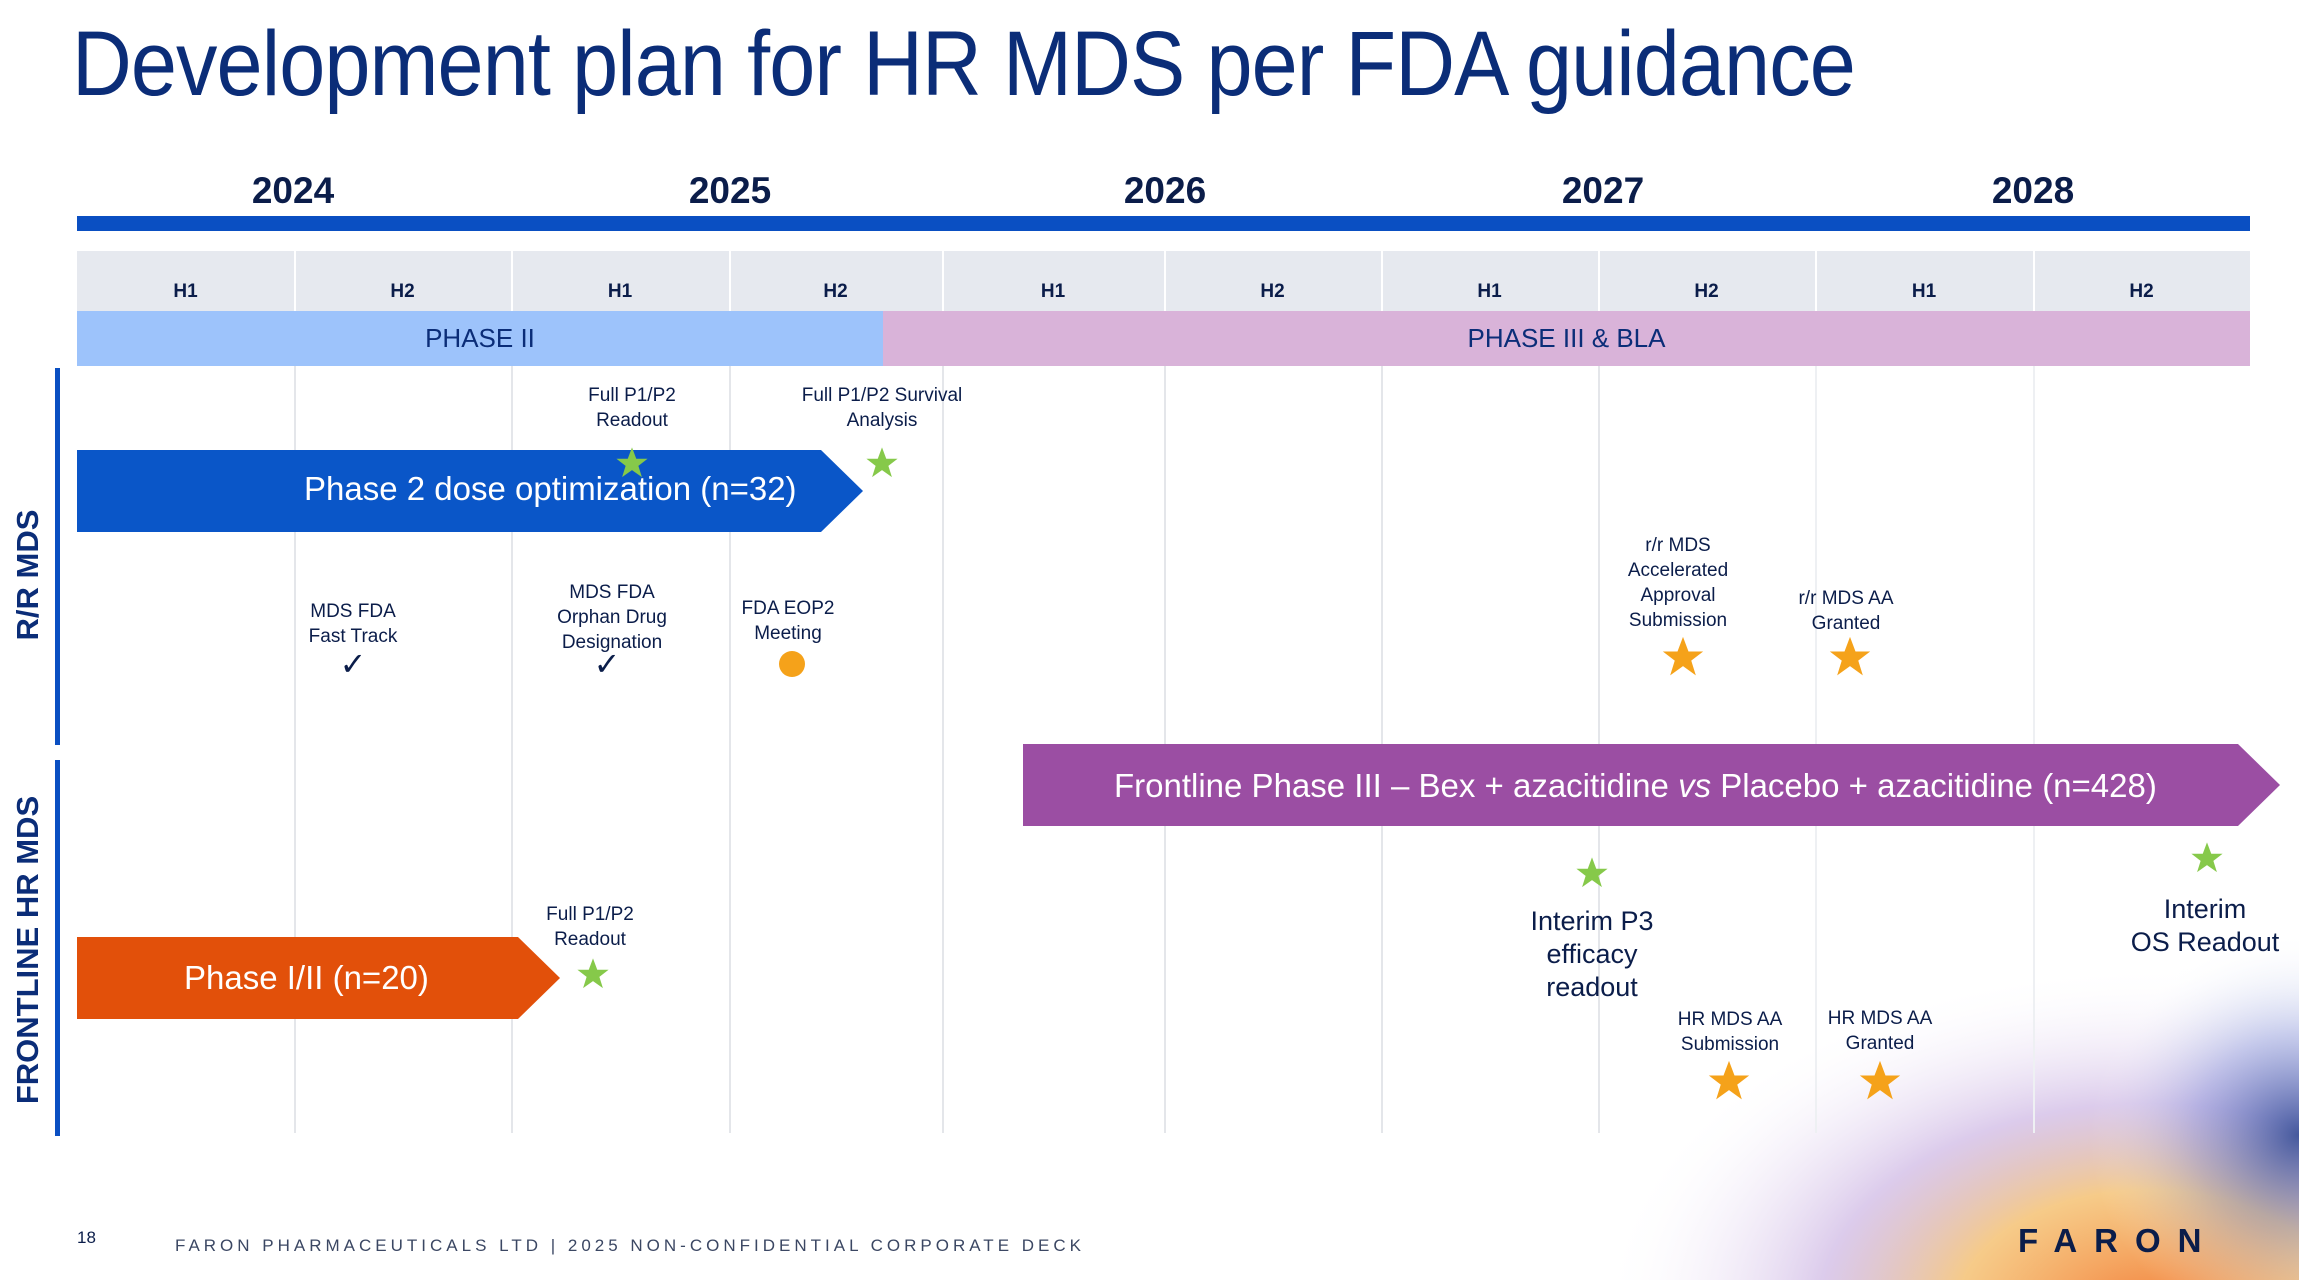 This screenshot has width=2299, height=1280. Describe the element at coordinates (1934, 785) in the screenshot. I see `frontline-phase3-label-part: Placebo + azacitidine (n=428)` at that location.